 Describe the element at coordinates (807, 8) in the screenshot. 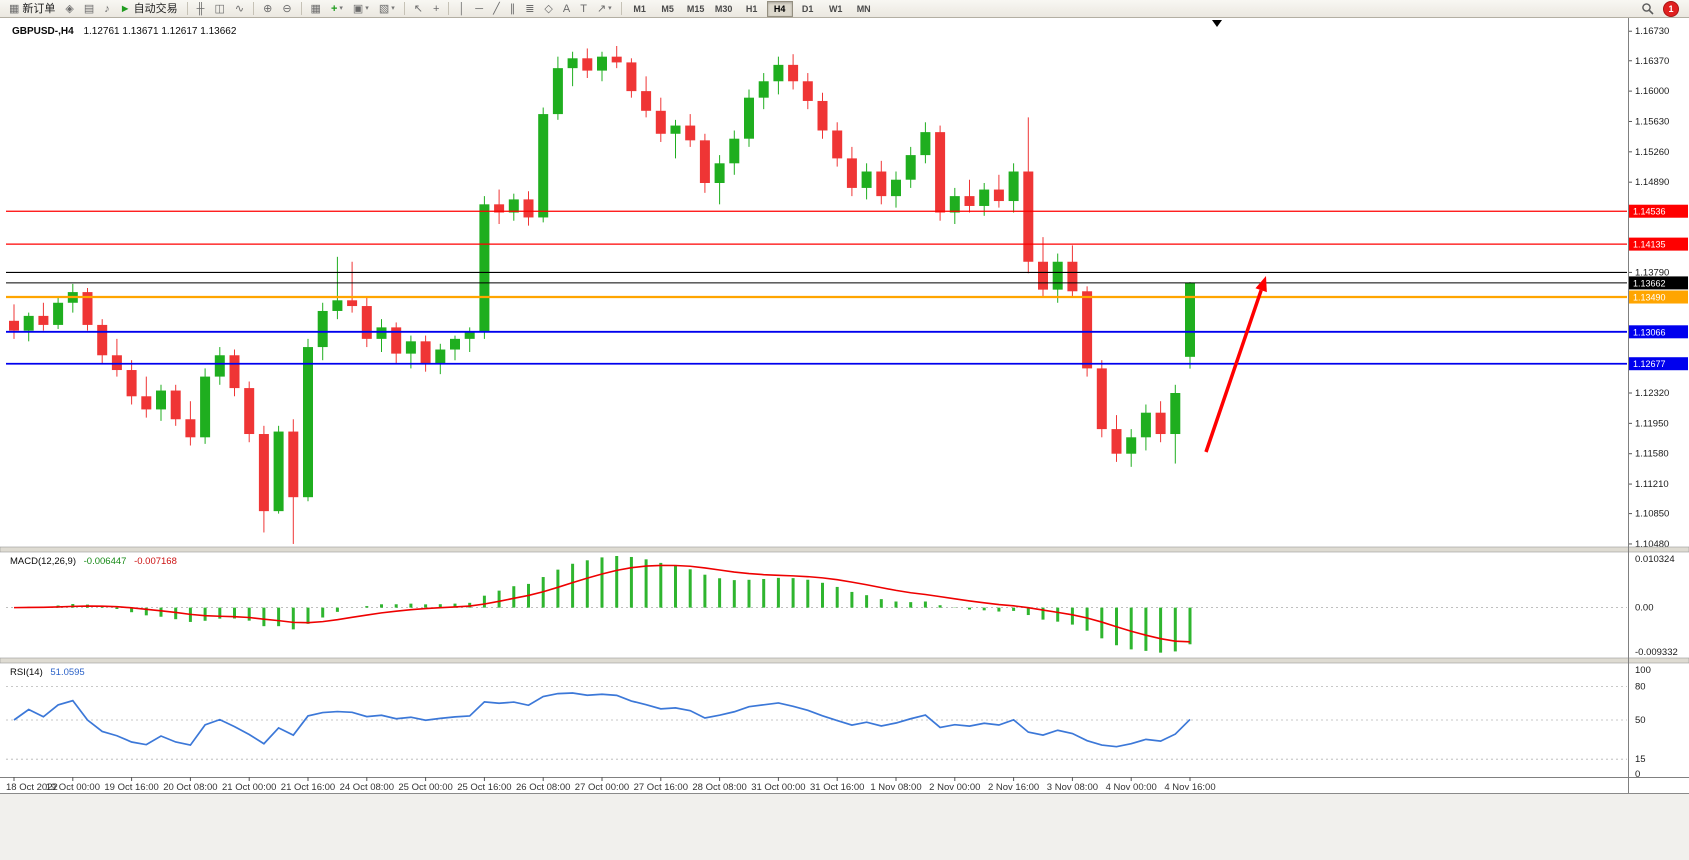

I see `timeframe-button-d1: D1` at that location.